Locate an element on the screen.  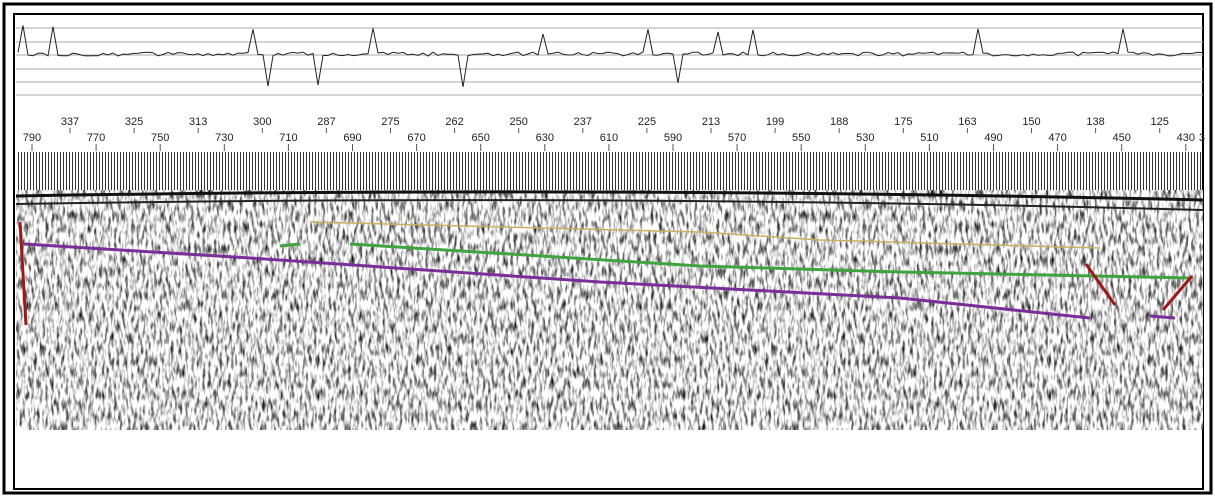
statics-curve is located at coordinates (610, 56).